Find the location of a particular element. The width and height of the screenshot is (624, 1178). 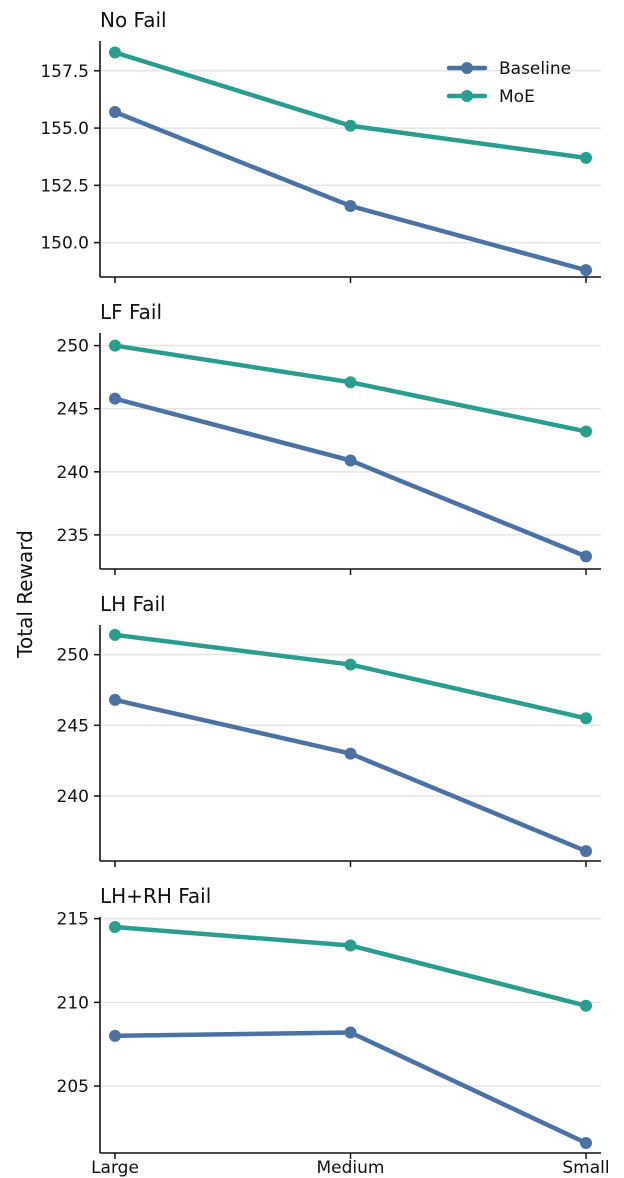

panel-title: LH+RH Fail is located at coordinates (155, 896).